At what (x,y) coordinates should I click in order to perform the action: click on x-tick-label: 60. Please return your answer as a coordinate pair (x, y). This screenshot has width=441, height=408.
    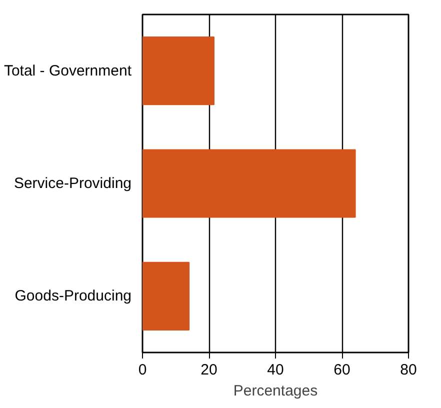
    Looking at the image, I should click on (342, 370).